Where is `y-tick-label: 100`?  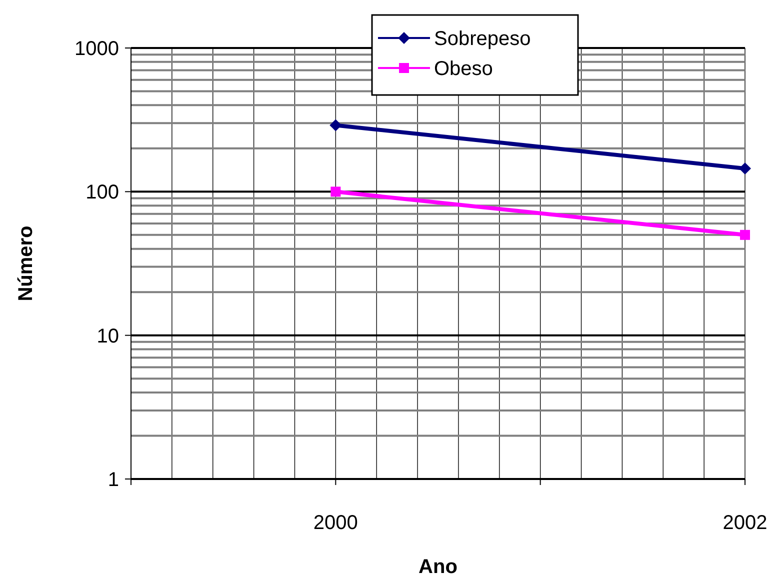 y-tick-label: 100 is located at coordinates (102, 193).